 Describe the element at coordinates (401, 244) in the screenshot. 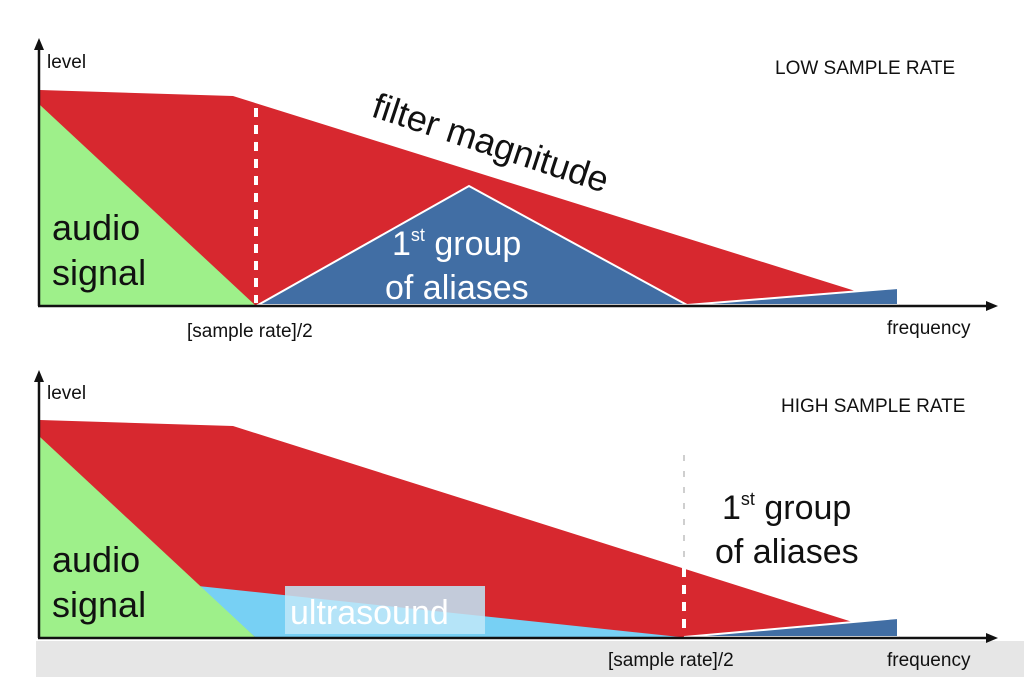

I see `top-aliases-ordinal: 1` at that location.